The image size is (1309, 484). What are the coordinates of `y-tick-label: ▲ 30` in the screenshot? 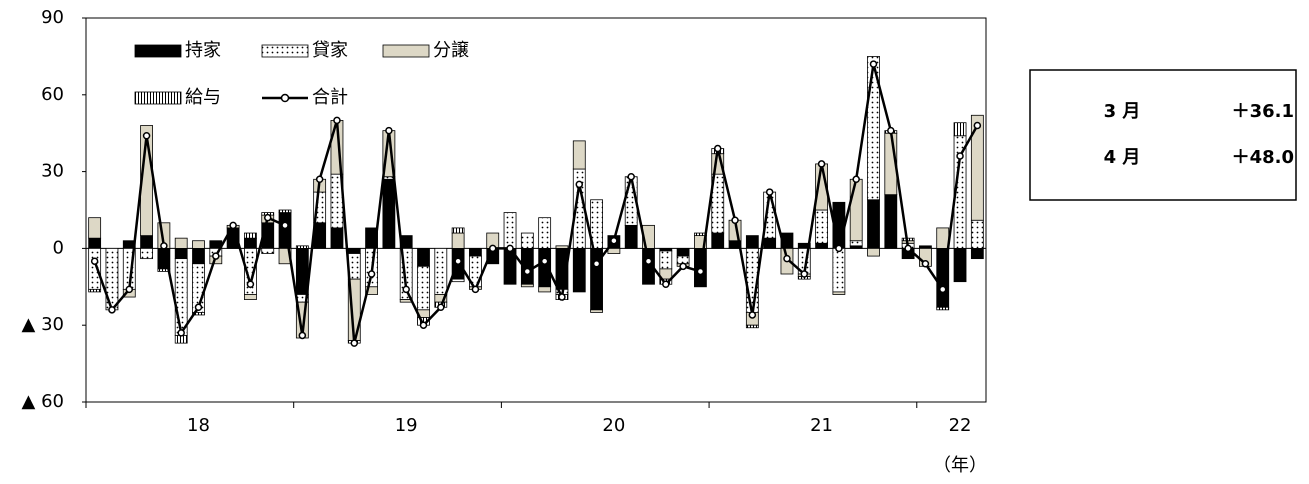 It's located at (43, 324).